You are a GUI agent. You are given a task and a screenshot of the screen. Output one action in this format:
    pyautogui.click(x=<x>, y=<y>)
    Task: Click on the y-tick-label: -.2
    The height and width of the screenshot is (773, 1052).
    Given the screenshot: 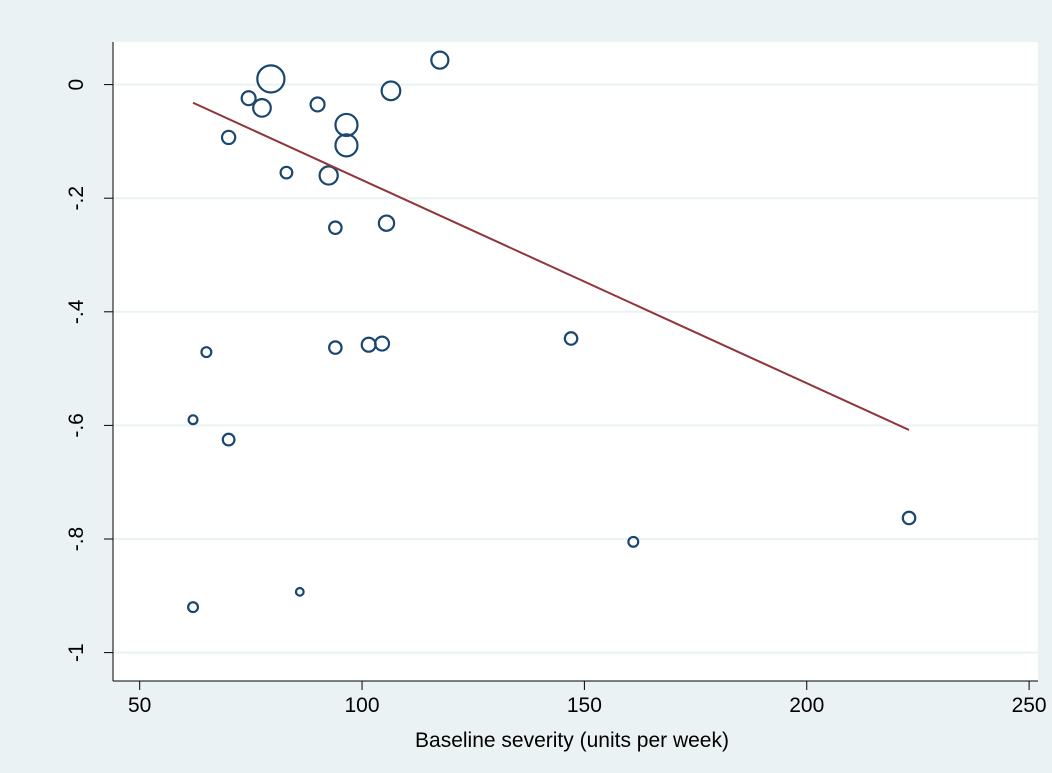 What is the action you would take?
    pyautogui.click(x=76, y=198)
    